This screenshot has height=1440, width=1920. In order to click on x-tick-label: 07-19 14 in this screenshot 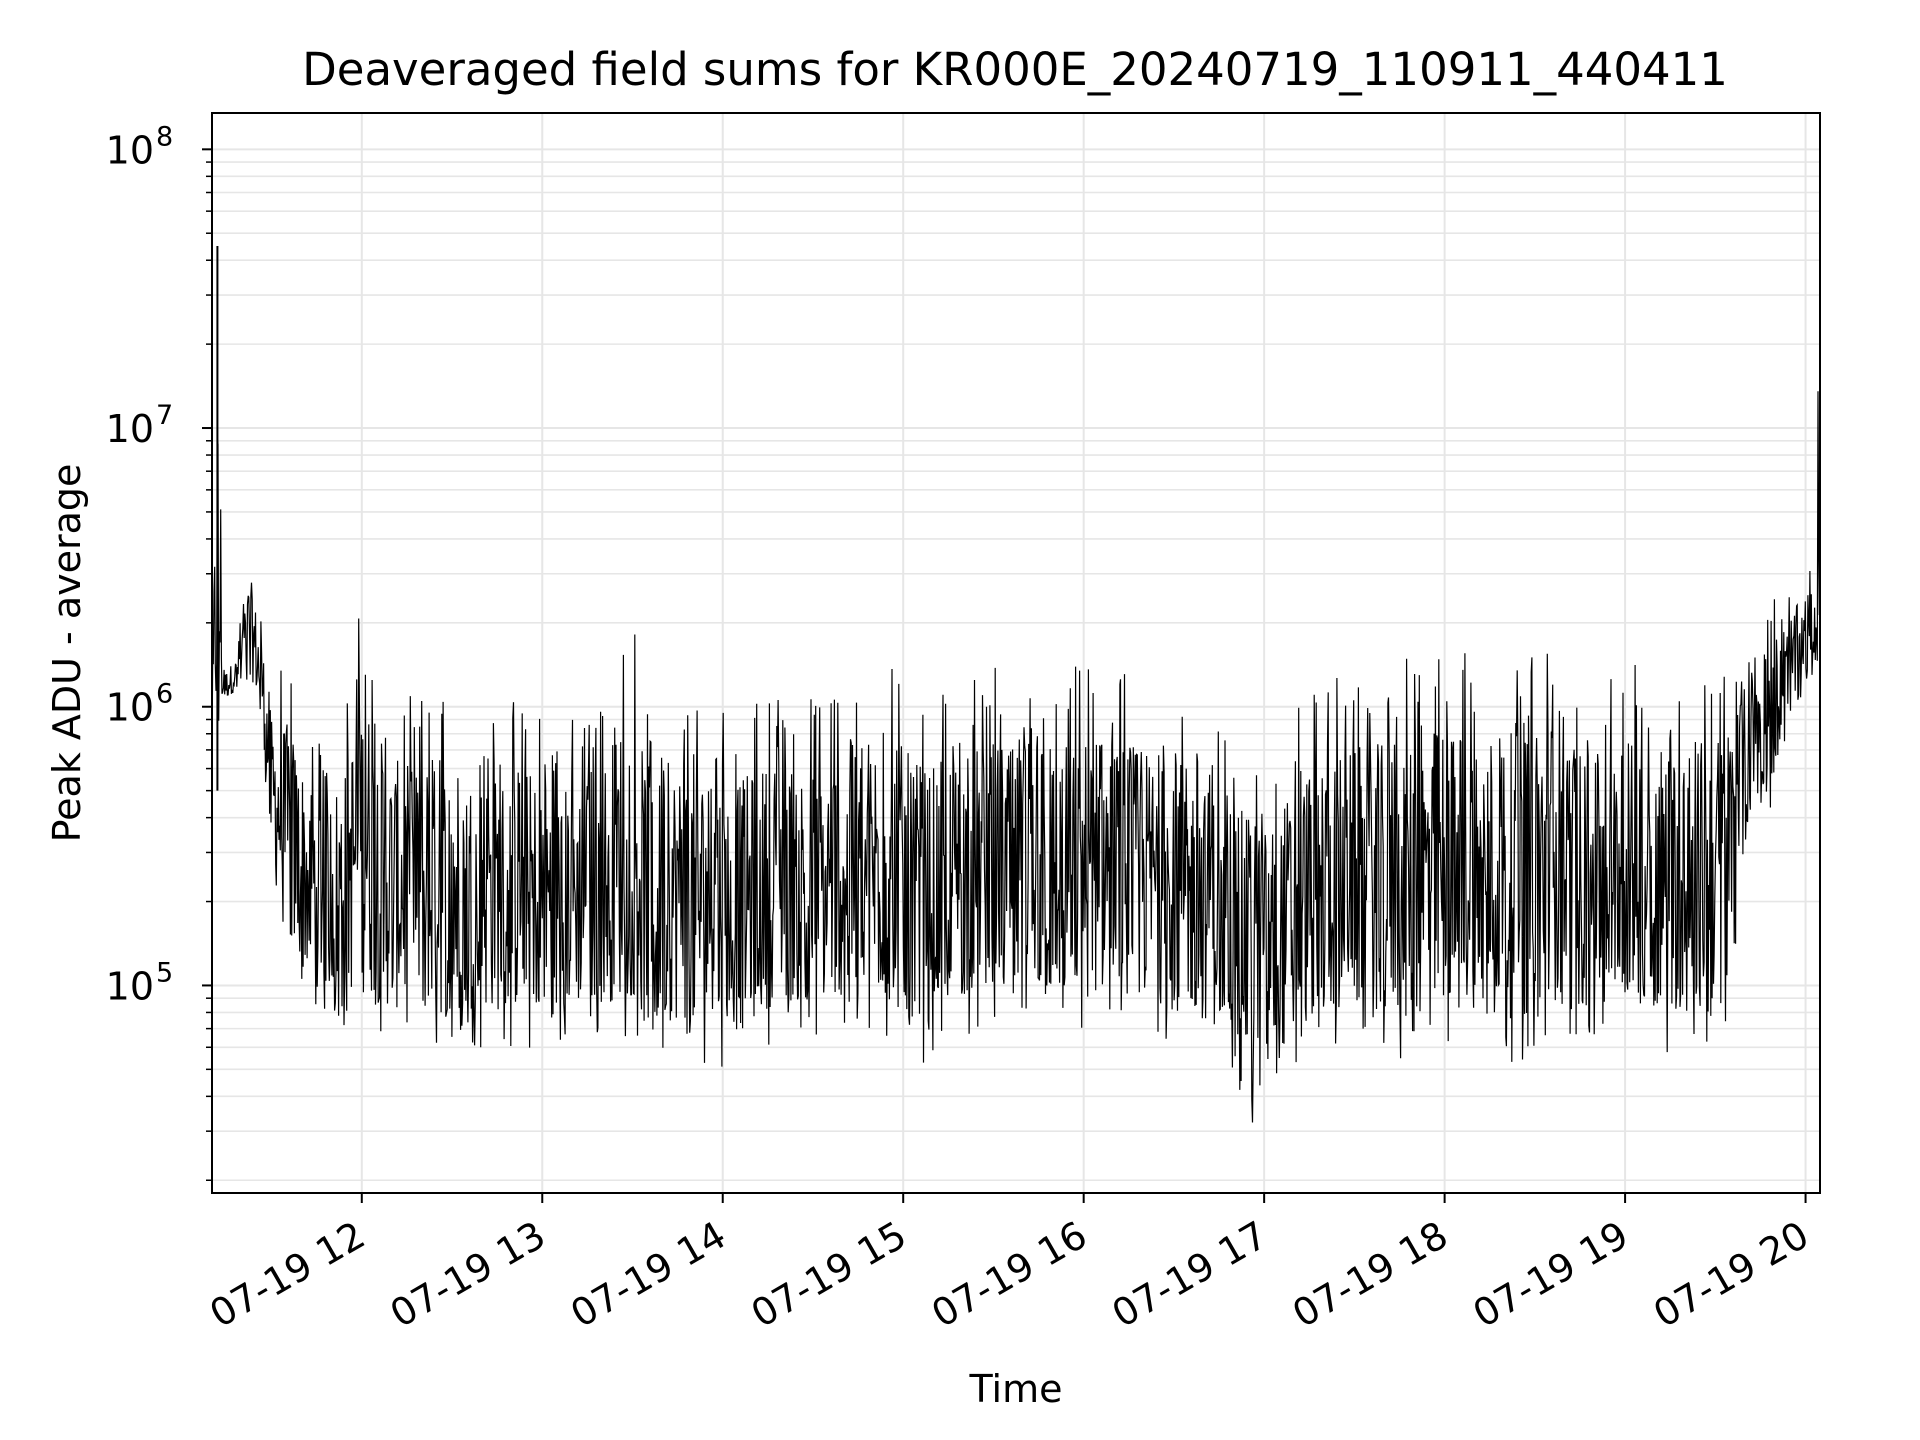, I will do `click(648, 1275)`.